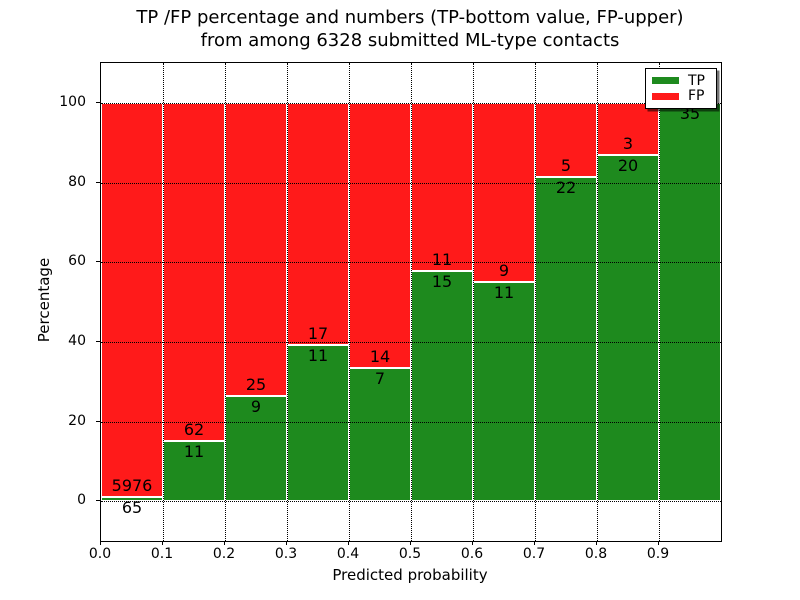  I want to click on ytick-label-0: 0, so click(81, 500).